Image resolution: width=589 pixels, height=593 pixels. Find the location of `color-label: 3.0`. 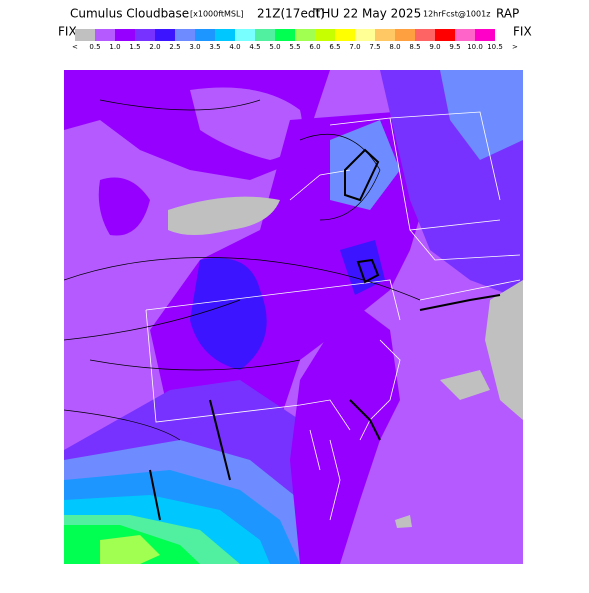

color-label: 3.0 is located at coordinates (194, 47).